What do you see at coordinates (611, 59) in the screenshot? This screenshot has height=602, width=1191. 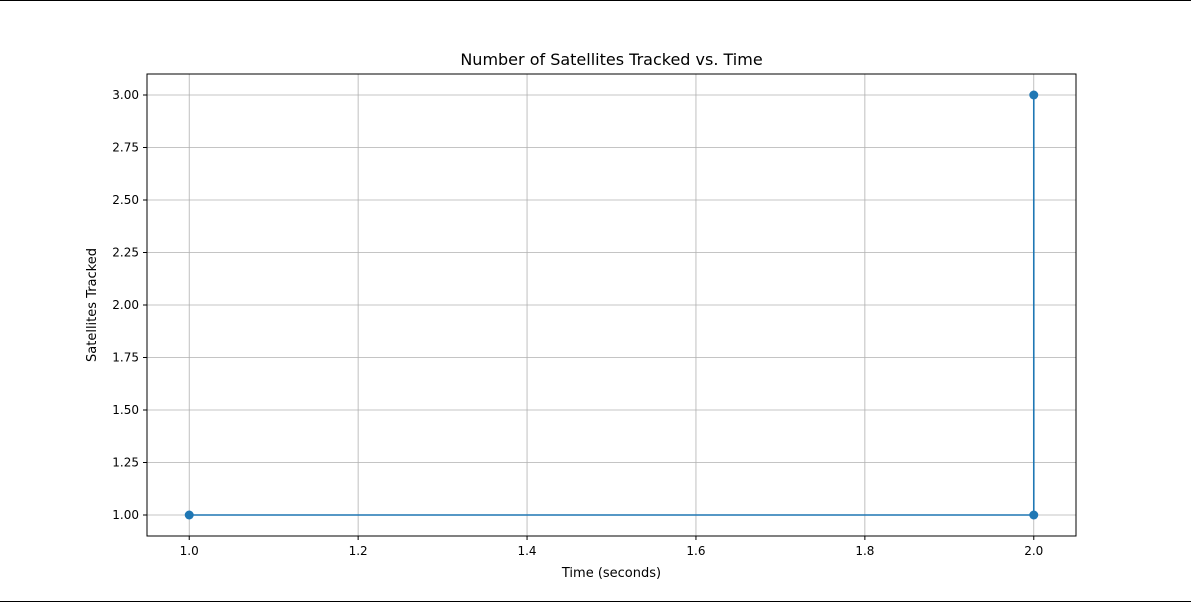 I see `chart-title: Number of Satellites Tracked vs. Time` at bounding box center [611, 59].